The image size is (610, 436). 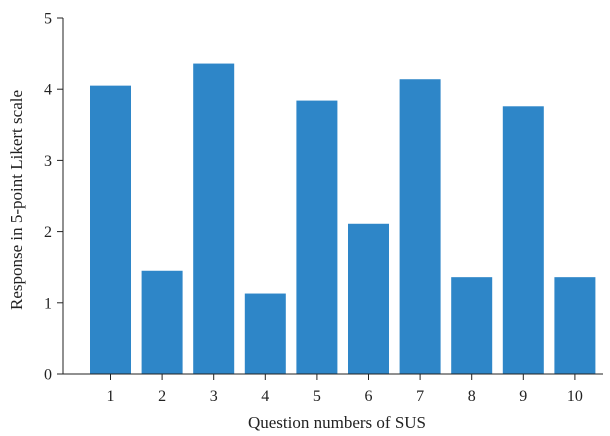 I want to click on y-tick-label: 0, so click(x=48, y=375).